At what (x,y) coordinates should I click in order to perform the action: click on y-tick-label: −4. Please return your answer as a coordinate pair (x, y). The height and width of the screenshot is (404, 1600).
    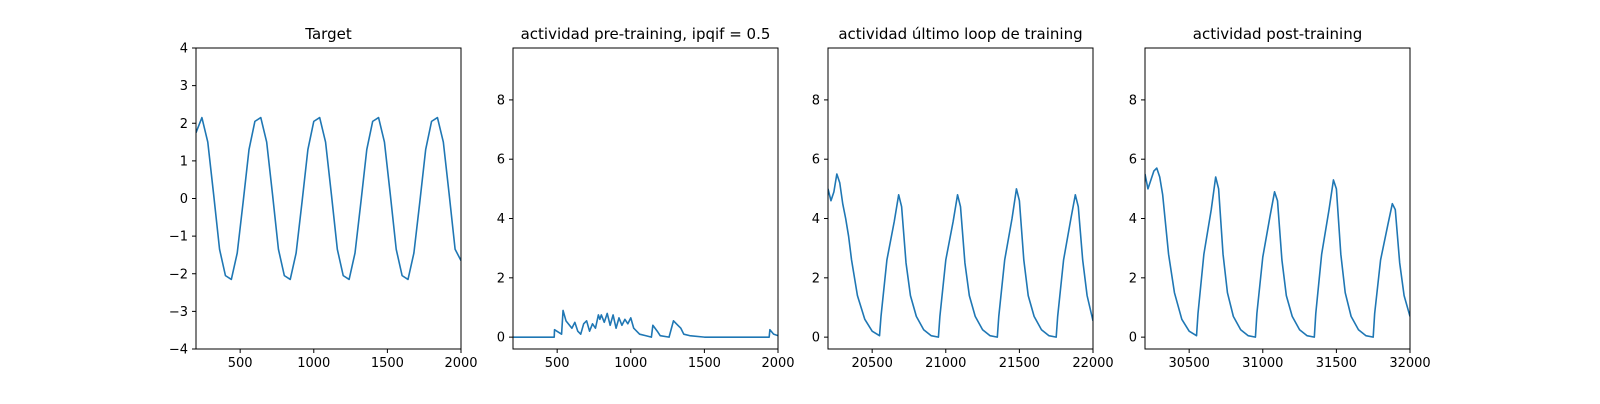
    Looking at the image, I should click on (178, 350).